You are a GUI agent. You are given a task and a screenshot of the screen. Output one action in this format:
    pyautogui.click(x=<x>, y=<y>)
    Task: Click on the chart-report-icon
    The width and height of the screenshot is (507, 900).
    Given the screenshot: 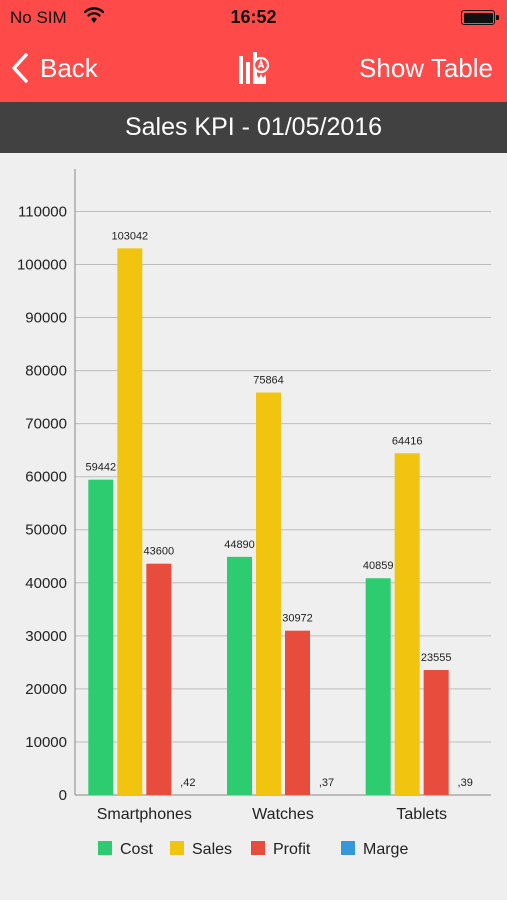 What is the action you would take?
    pyautogui.click(x=254, y=68)
    